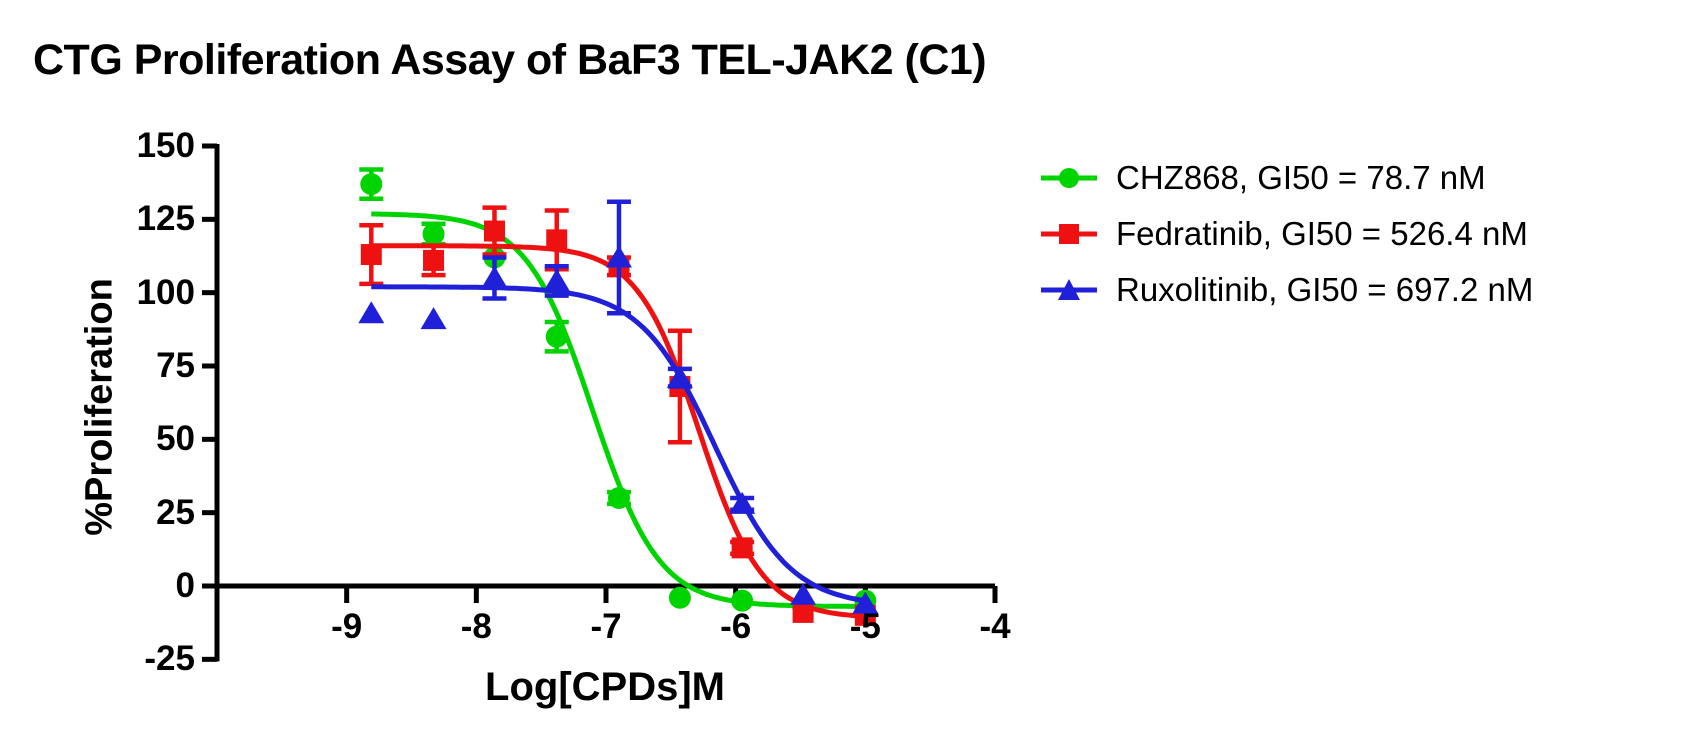 The height and width of the screenshot is (750, 1707). What do you see at coordinates (606, 626) in the screenshot?
I see `x-tick-label: -7` at bounding box center [606, 626].